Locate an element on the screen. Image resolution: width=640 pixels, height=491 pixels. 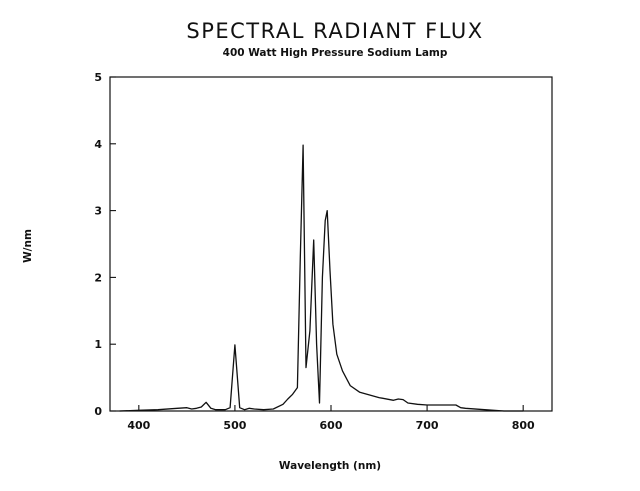
y-tick-label: 0 is located at coordinates (98, 411).